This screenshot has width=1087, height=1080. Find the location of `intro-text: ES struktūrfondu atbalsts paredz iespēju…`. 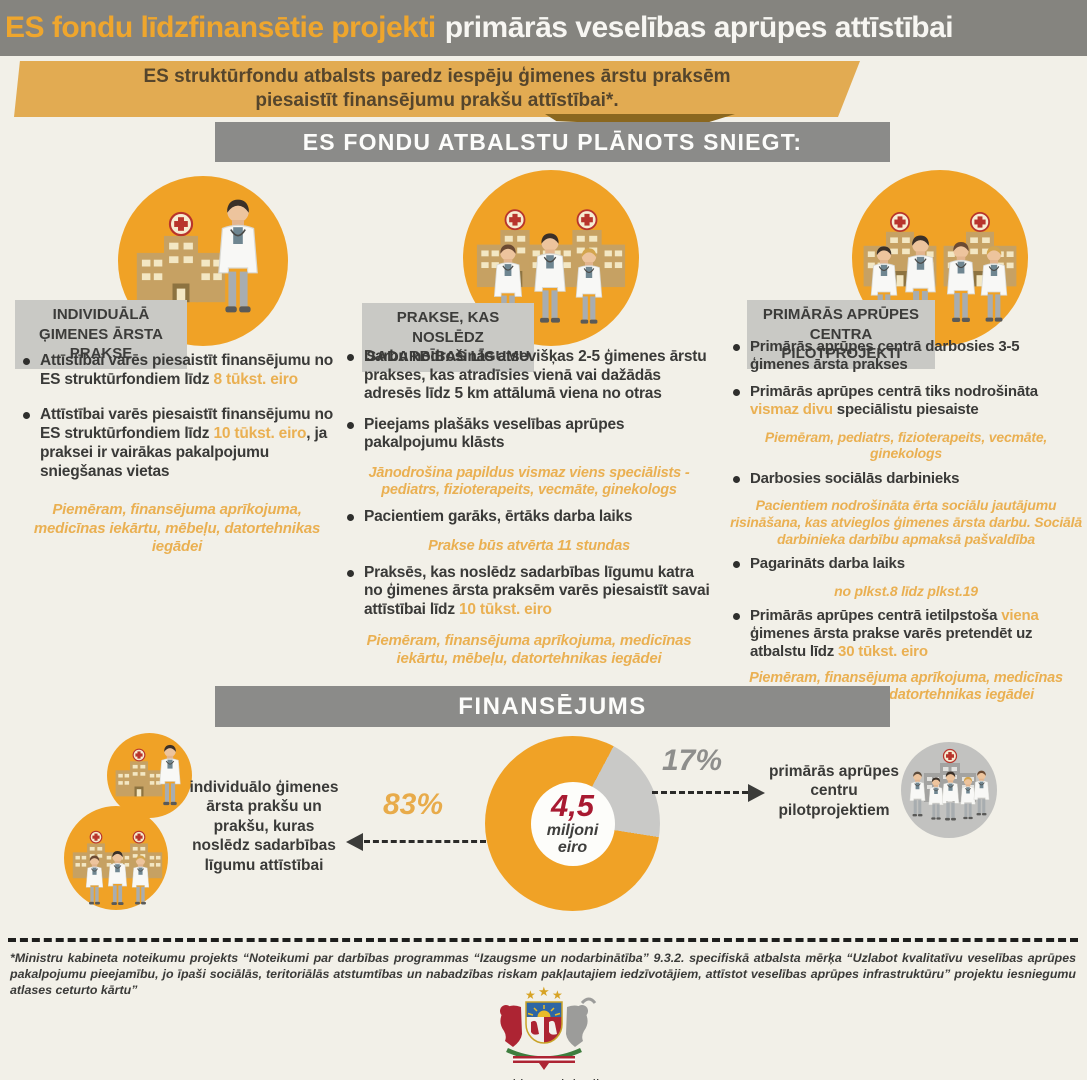

intro-text: ES struktūrfondu atbalsts paredz iespēju… is located at coordinates (437, 88).